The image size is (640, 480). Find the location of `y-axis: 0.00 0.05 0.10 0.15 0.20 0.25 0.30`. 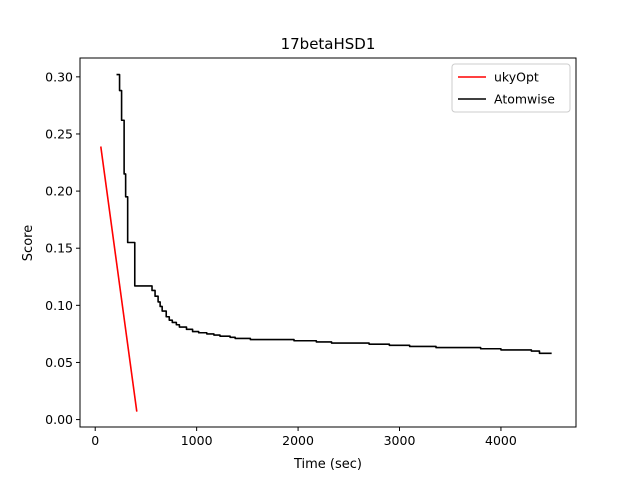

y-axis: 0.00 0.05 0.10 0.15 0.20 0.25 0.30 is located at coordinates (62, 248).